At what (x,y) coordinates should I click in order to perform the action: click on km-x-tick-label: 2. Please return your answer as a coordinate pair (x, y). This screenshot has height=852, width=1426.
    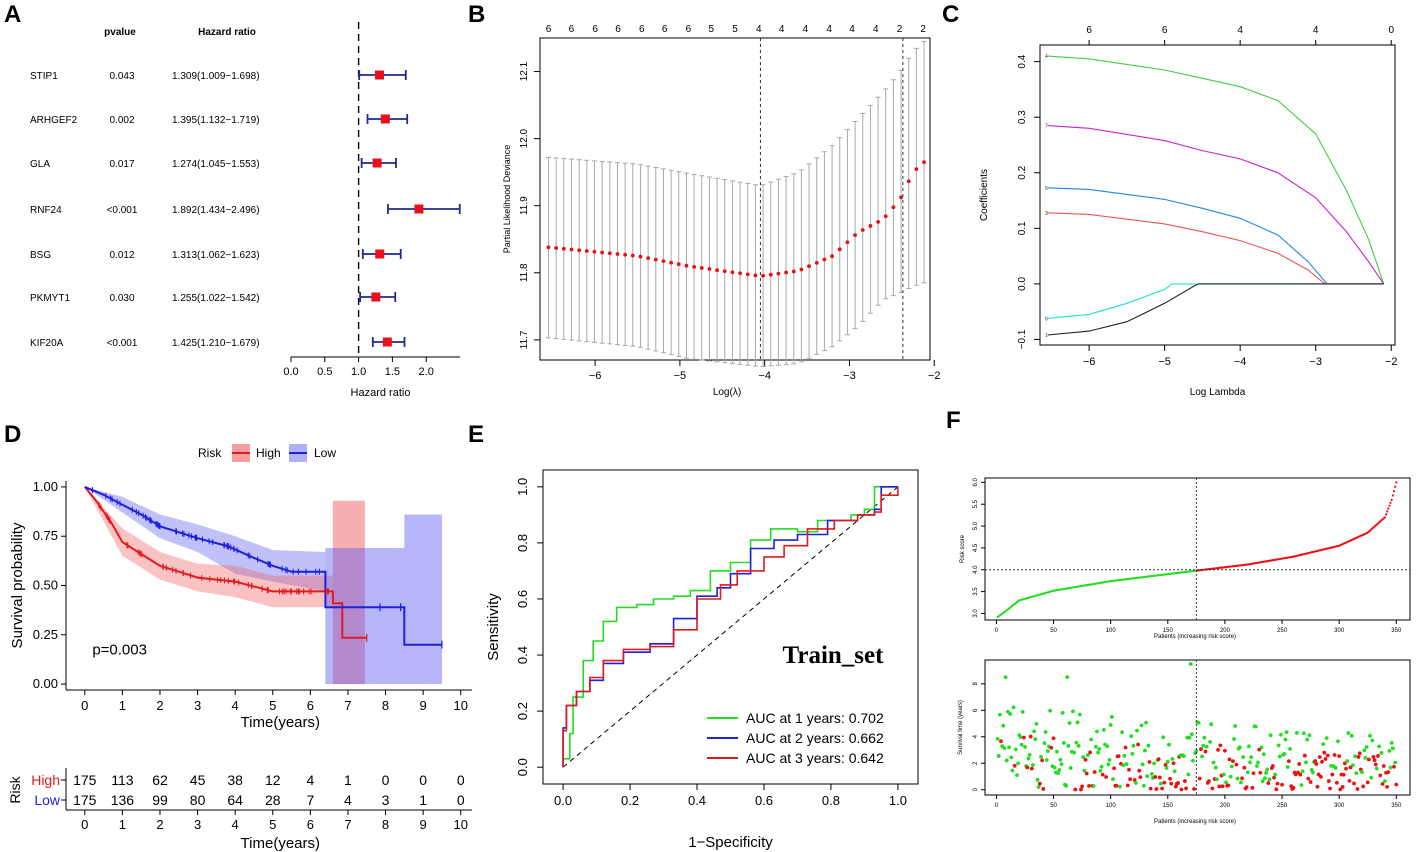
    Looking at the image, I should click on (159, 705).